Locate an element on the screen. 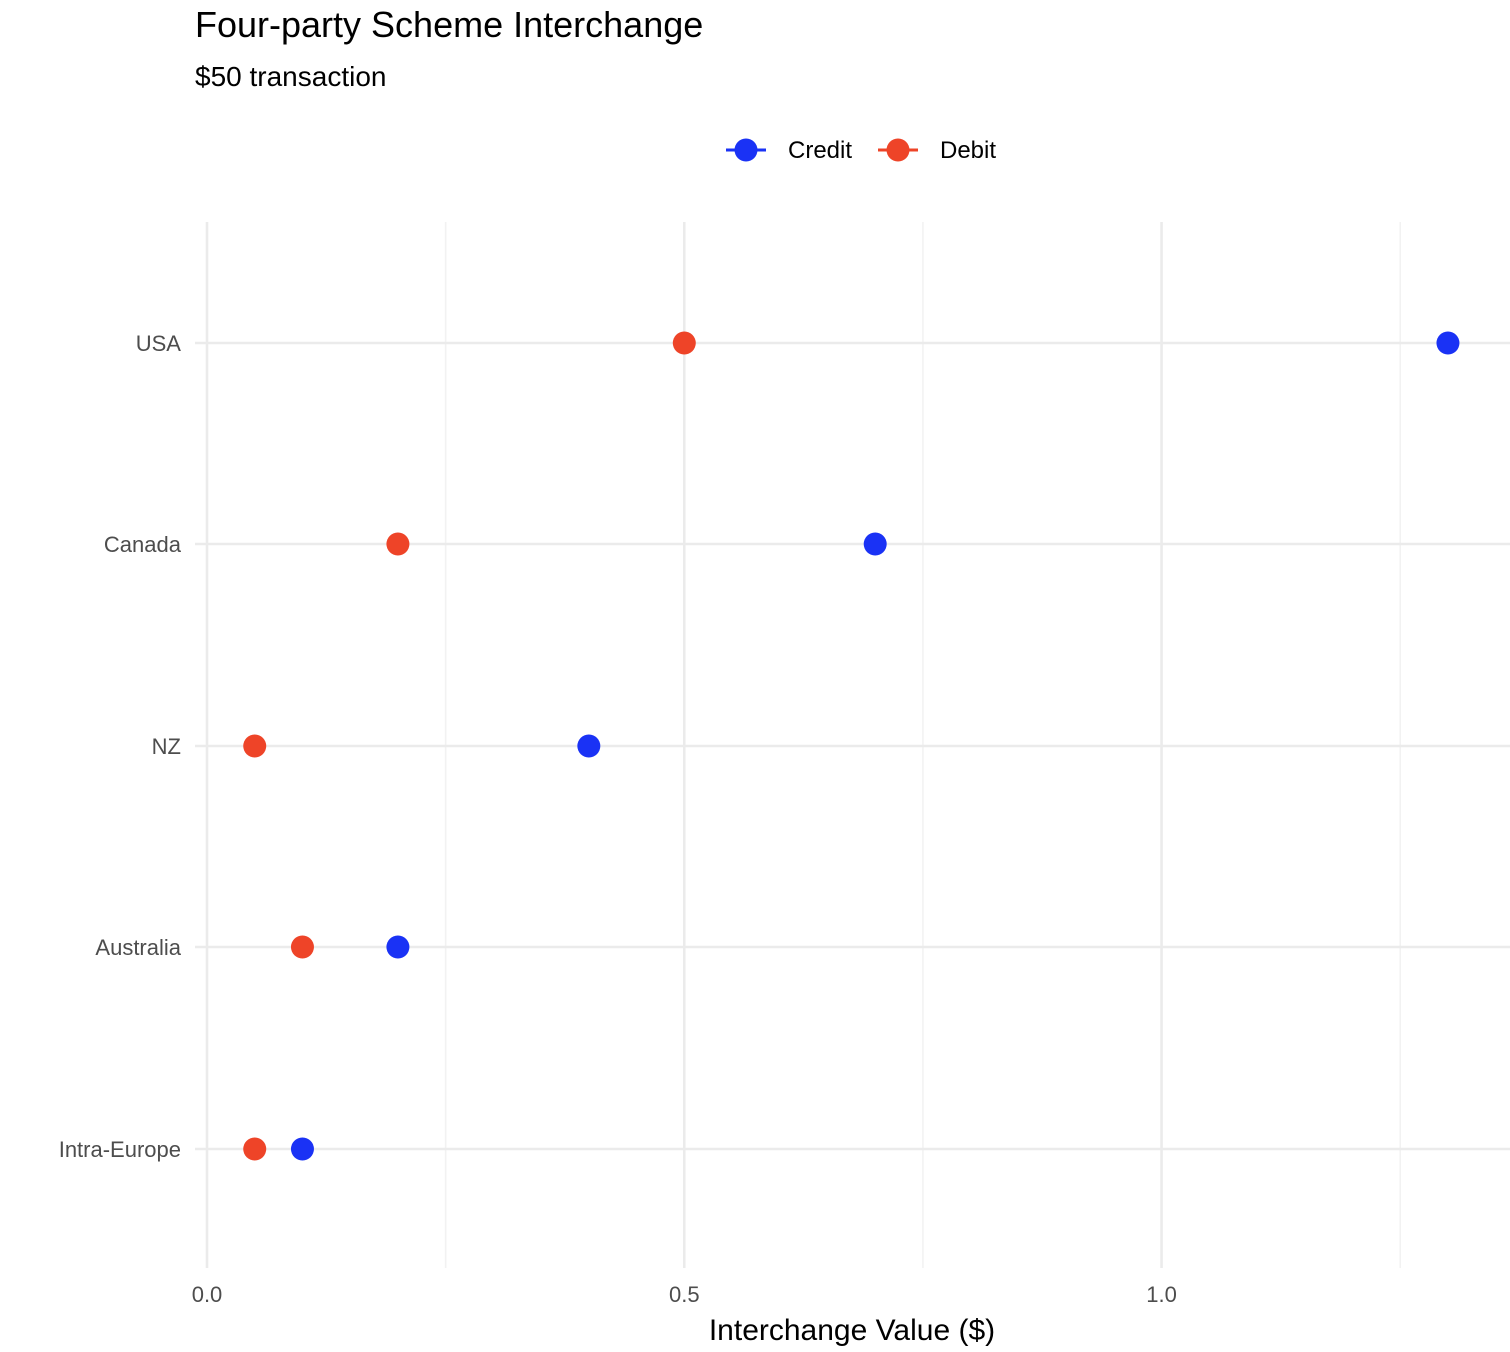  y-tick-label: NZ is located at coordinates (166, 746).